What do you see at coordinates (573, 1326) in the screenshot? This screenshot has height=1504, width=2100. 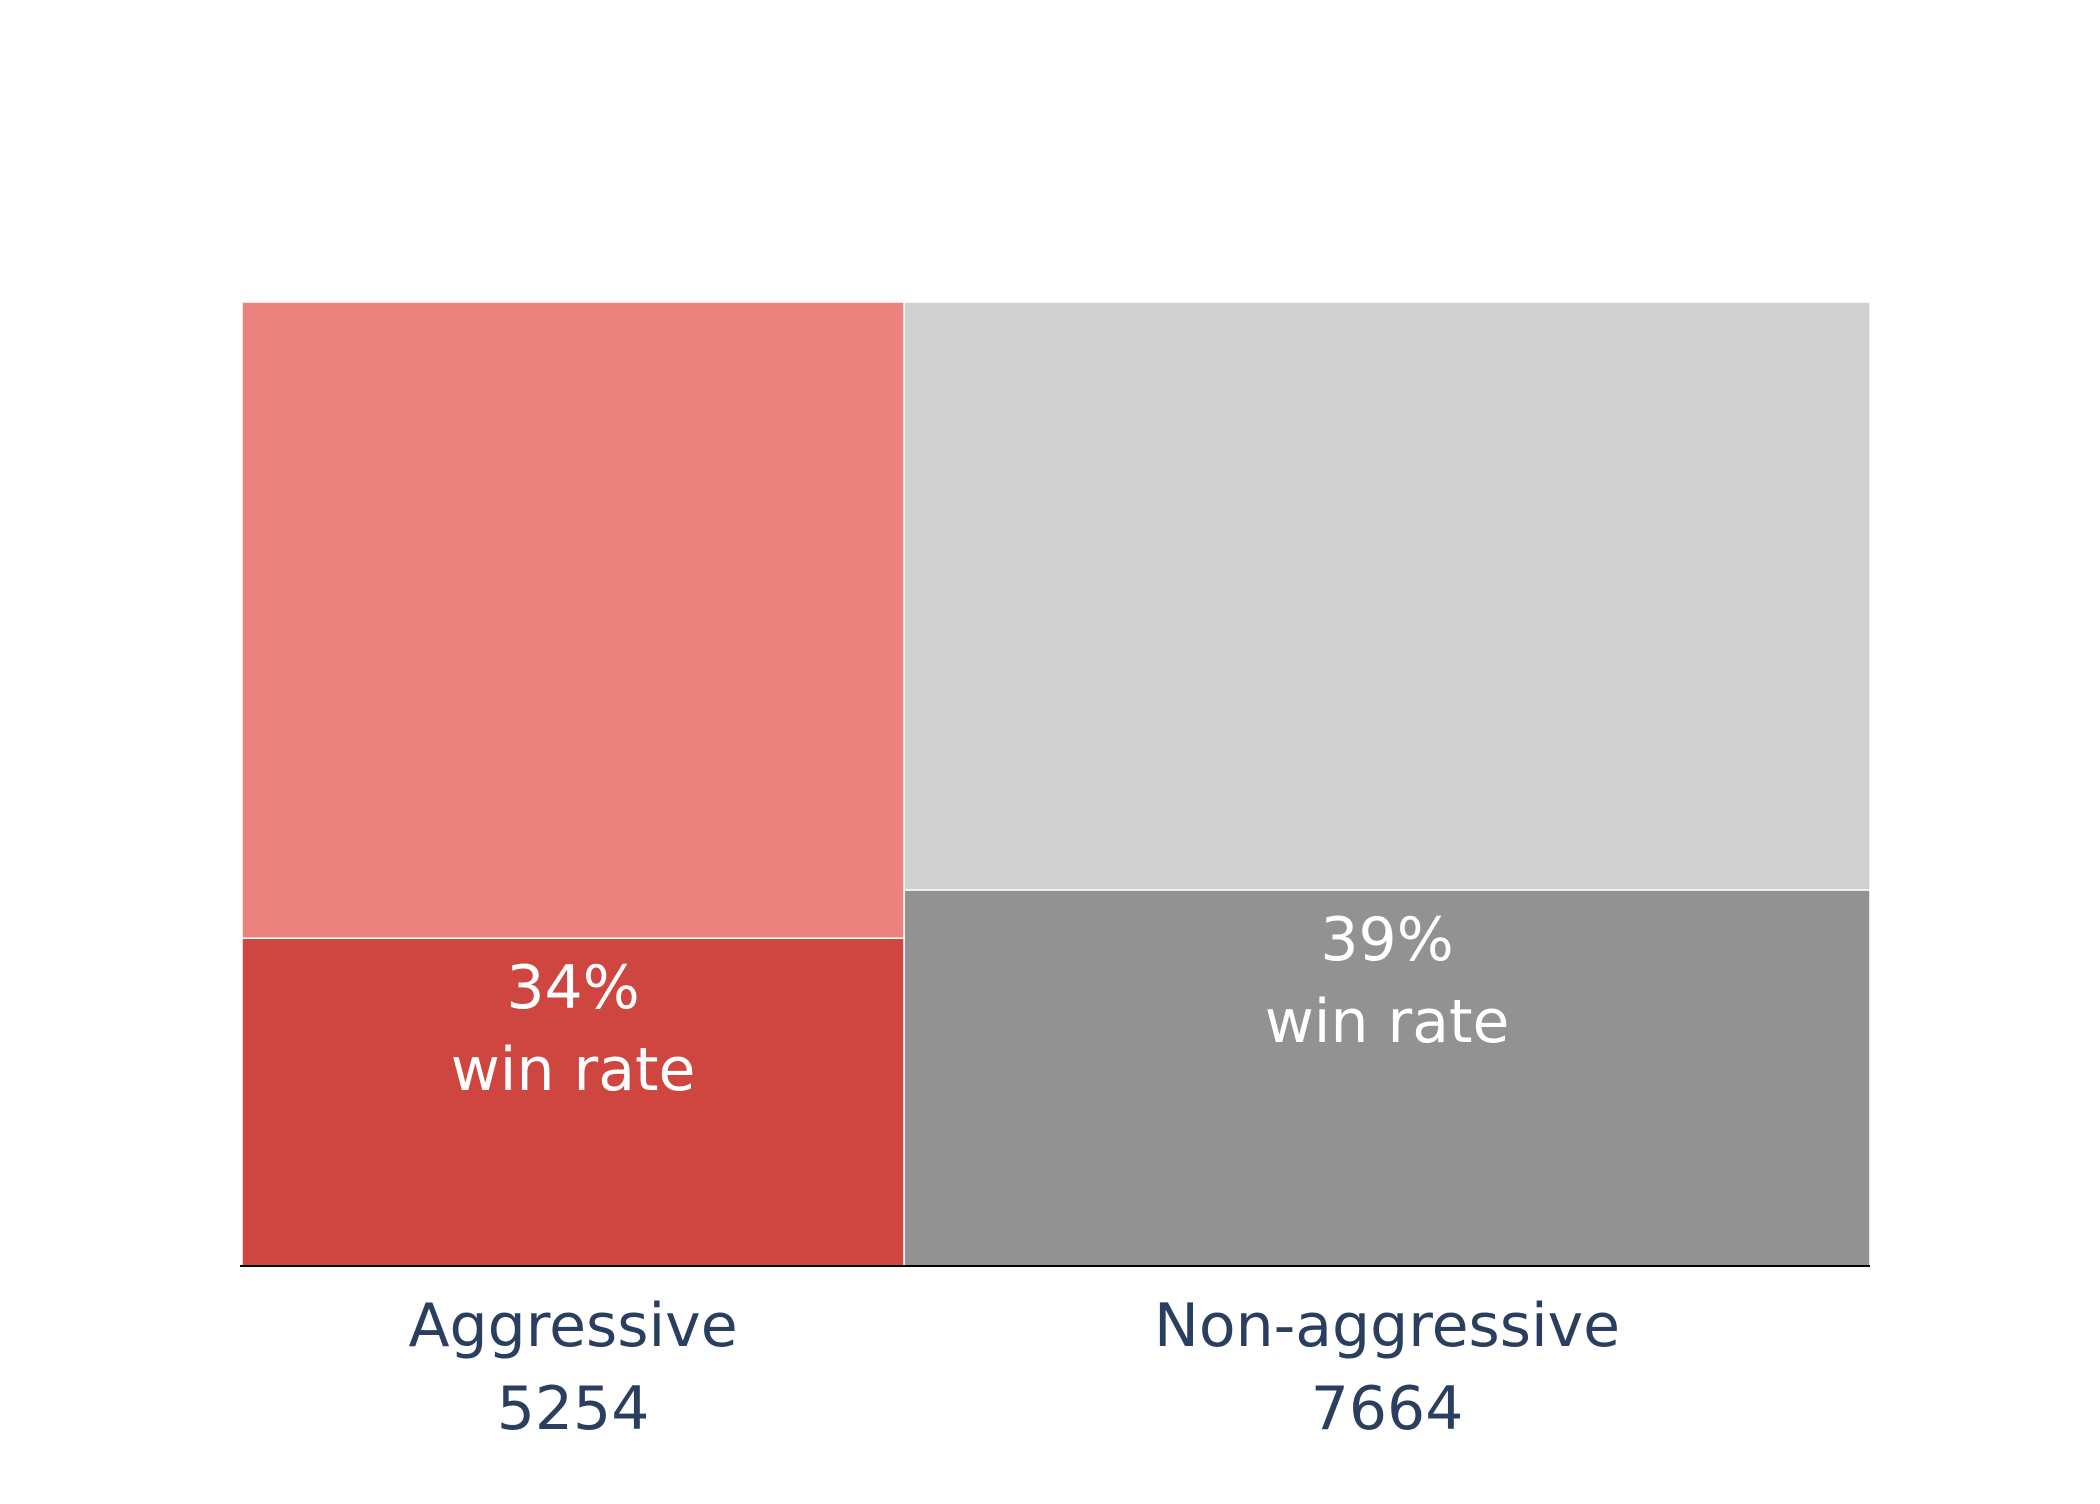 I see `x-tick-label-aggressive: Aggressive` at bounding box center [573, 1326].